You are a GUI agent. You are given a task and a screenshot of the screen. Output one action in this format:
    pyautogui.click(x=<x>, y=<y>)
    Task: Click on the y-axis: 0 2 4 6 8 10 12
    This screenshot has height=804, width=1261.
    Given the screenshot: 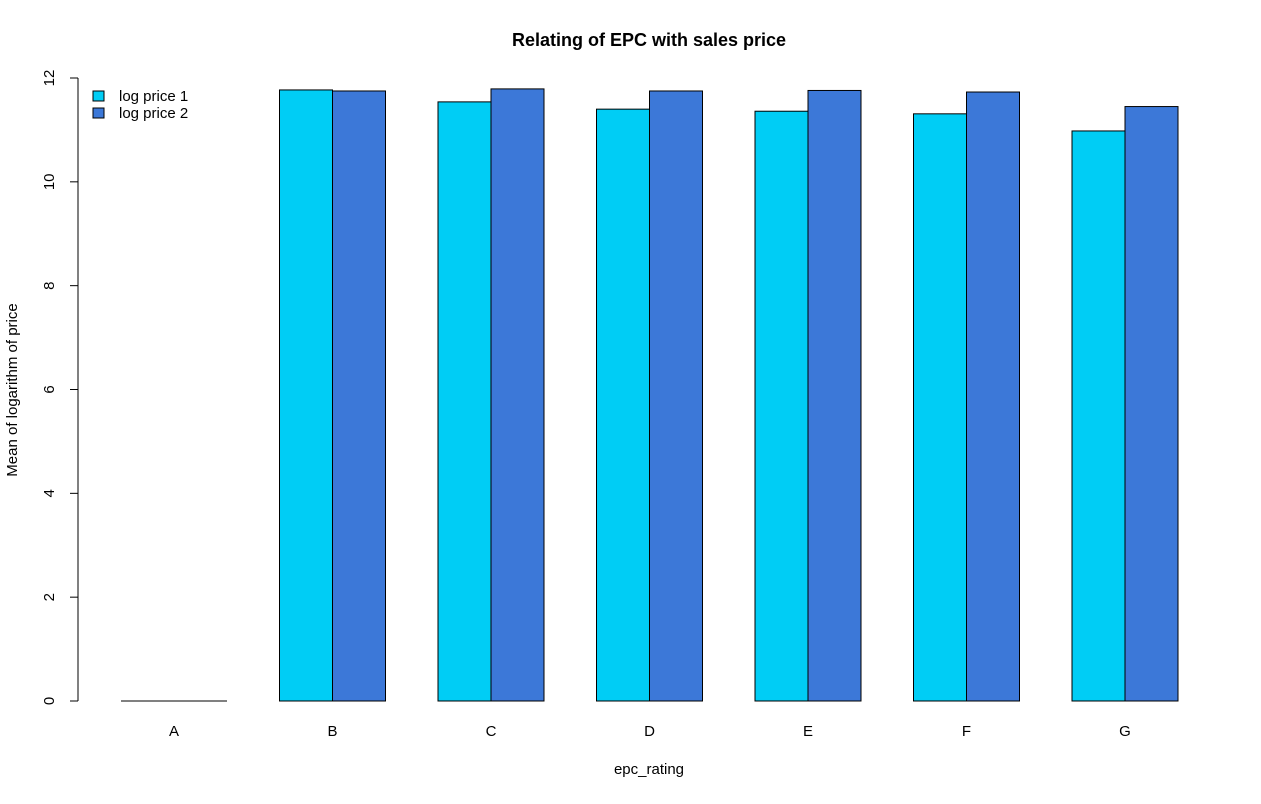 What is the action you would take?
    pyautogui.click(x=60, y=387)
    